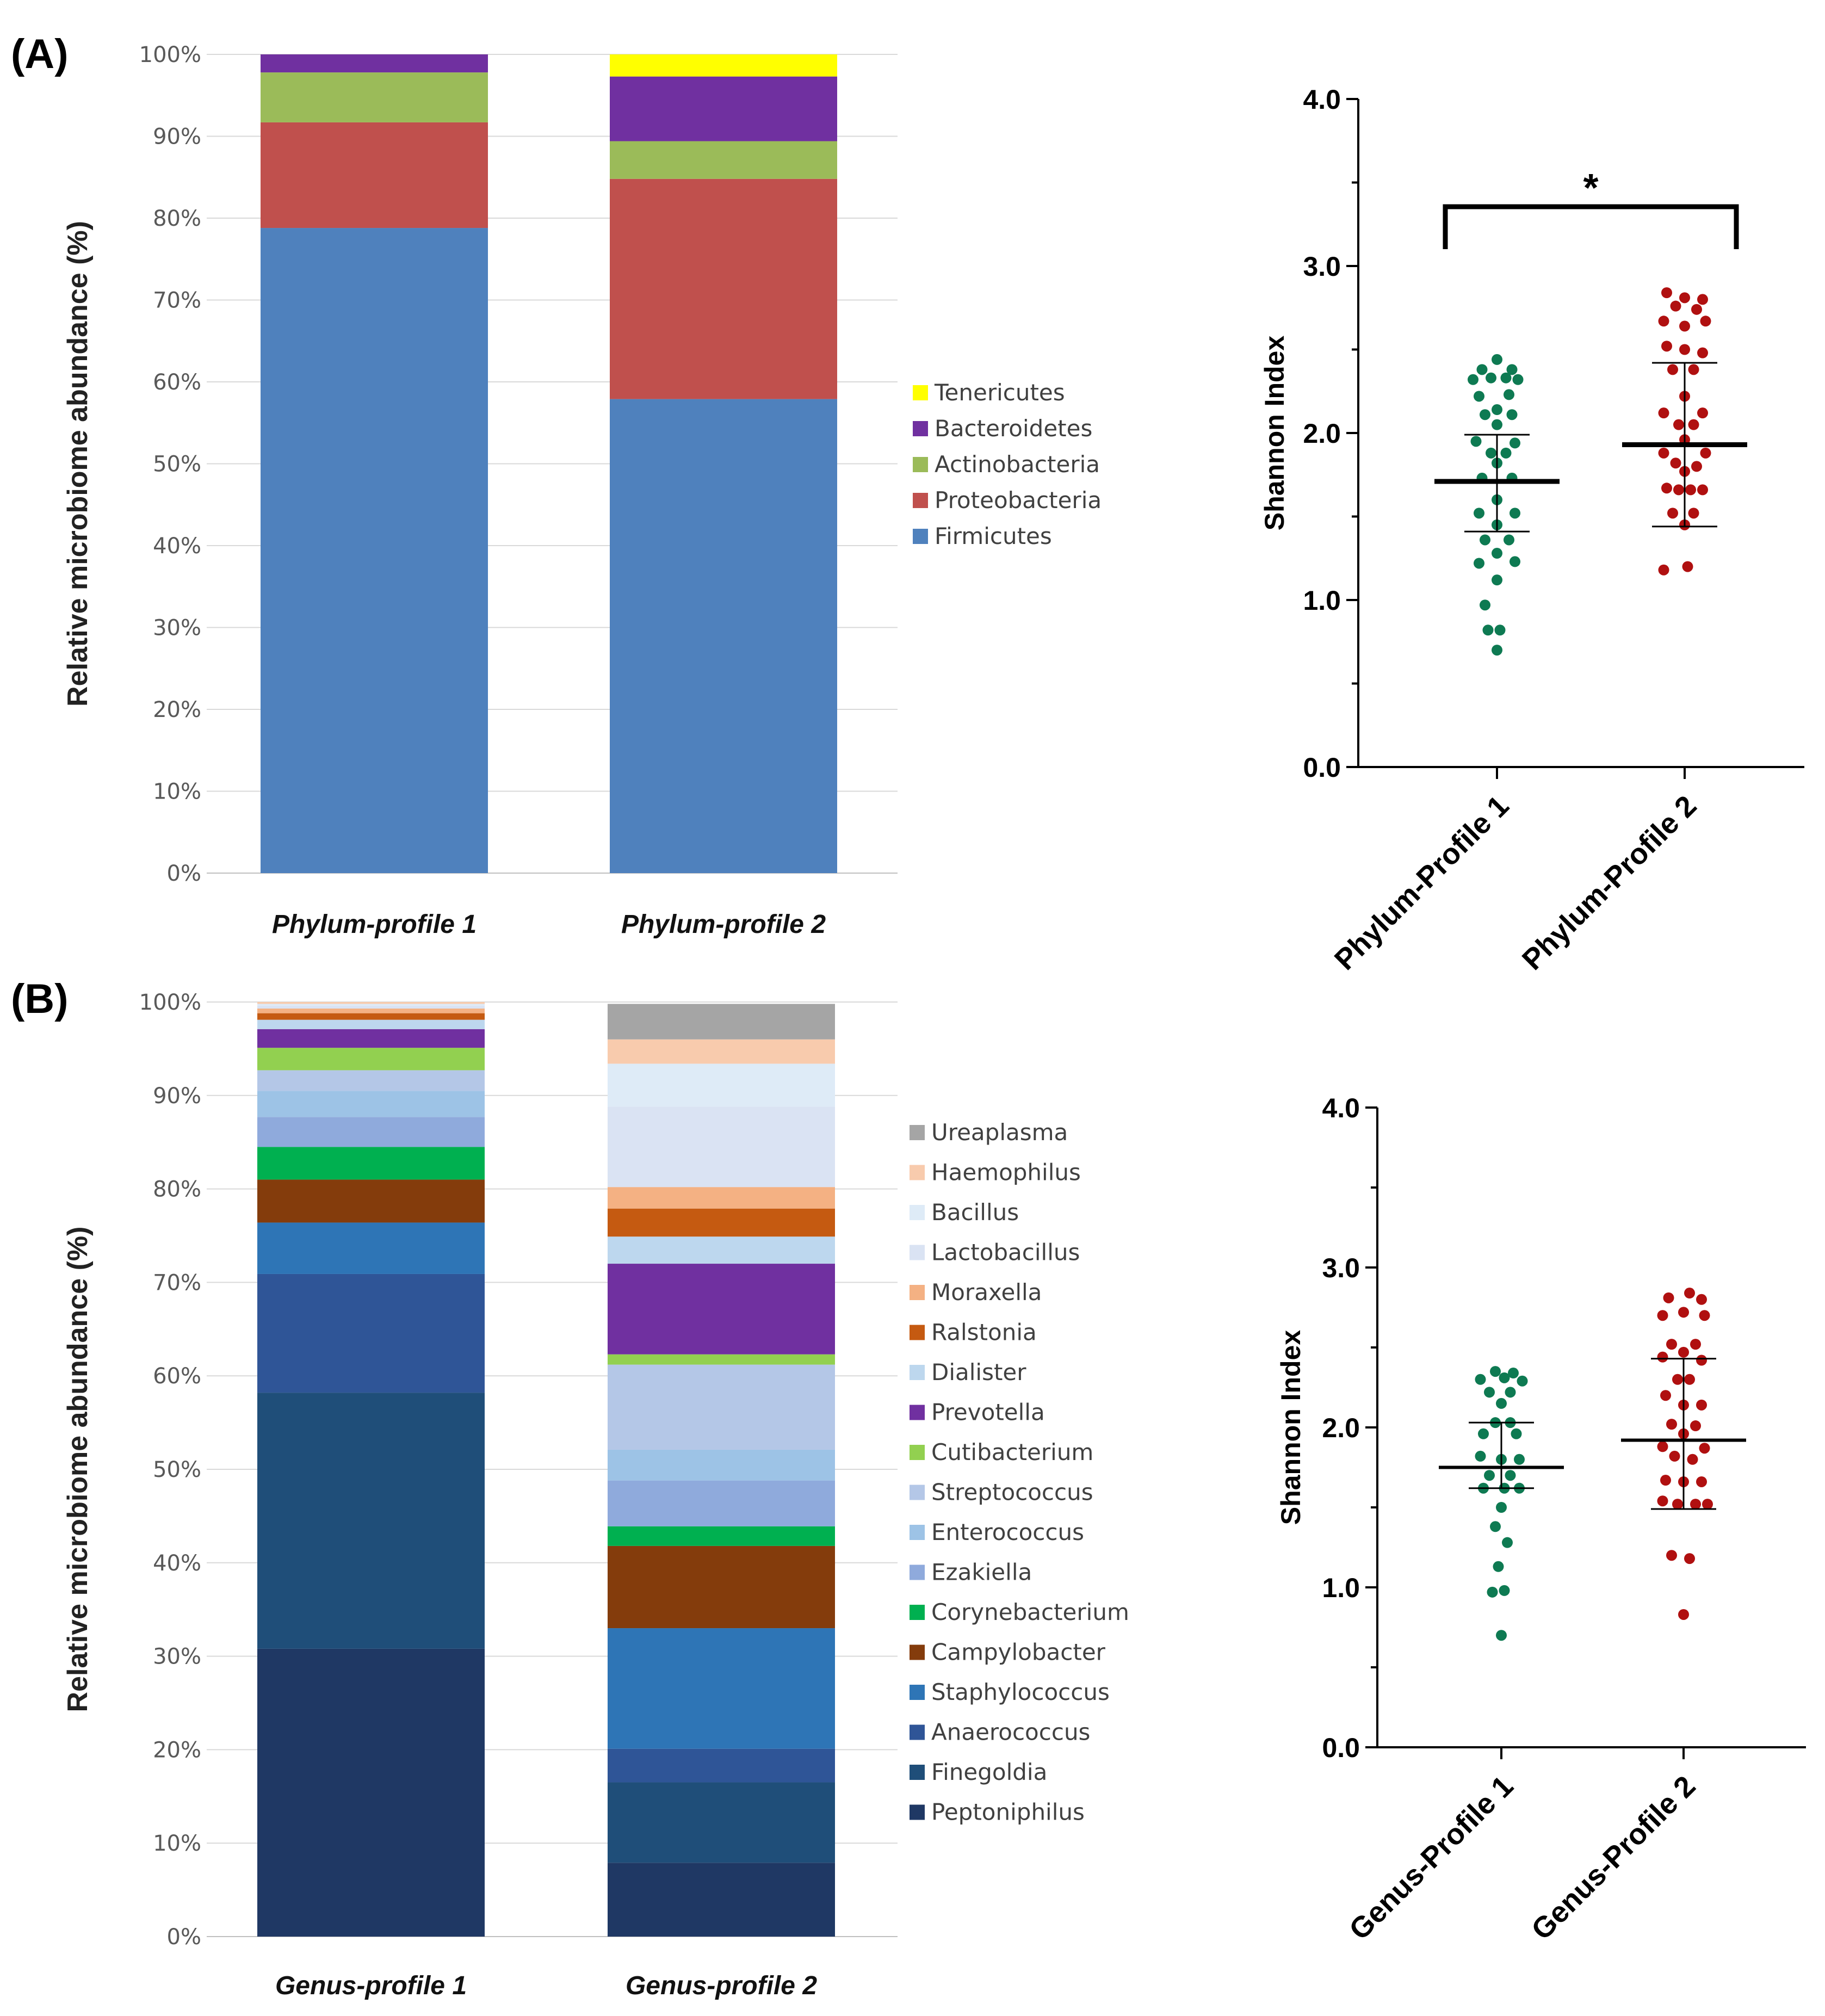 The width and height of the screenshot is (1825, 2016). Describe the element at coordinates (374, 63) in the screenshot. I see `bar-segment-bacteroidetes` at that location.